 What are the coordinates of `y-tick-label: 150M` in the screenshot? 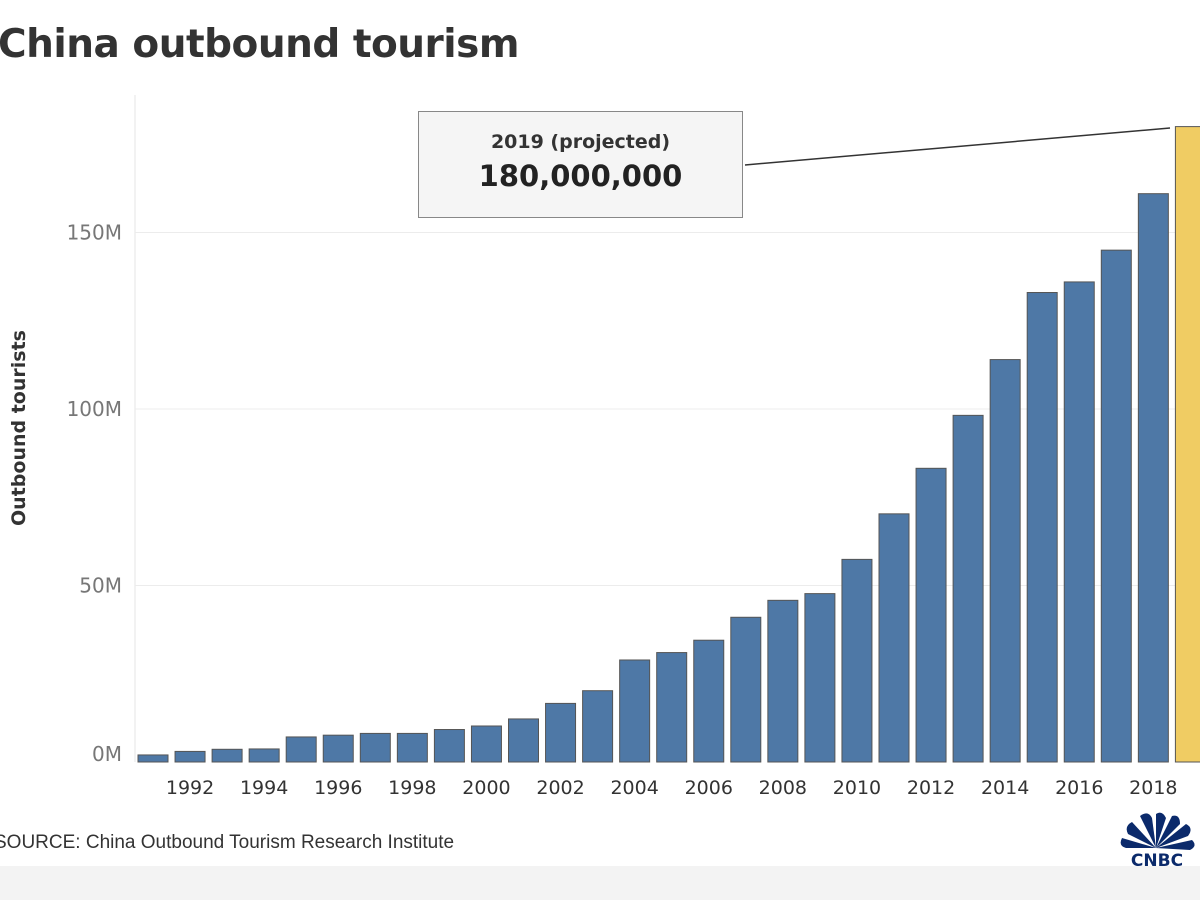 It's located at (94, 233).